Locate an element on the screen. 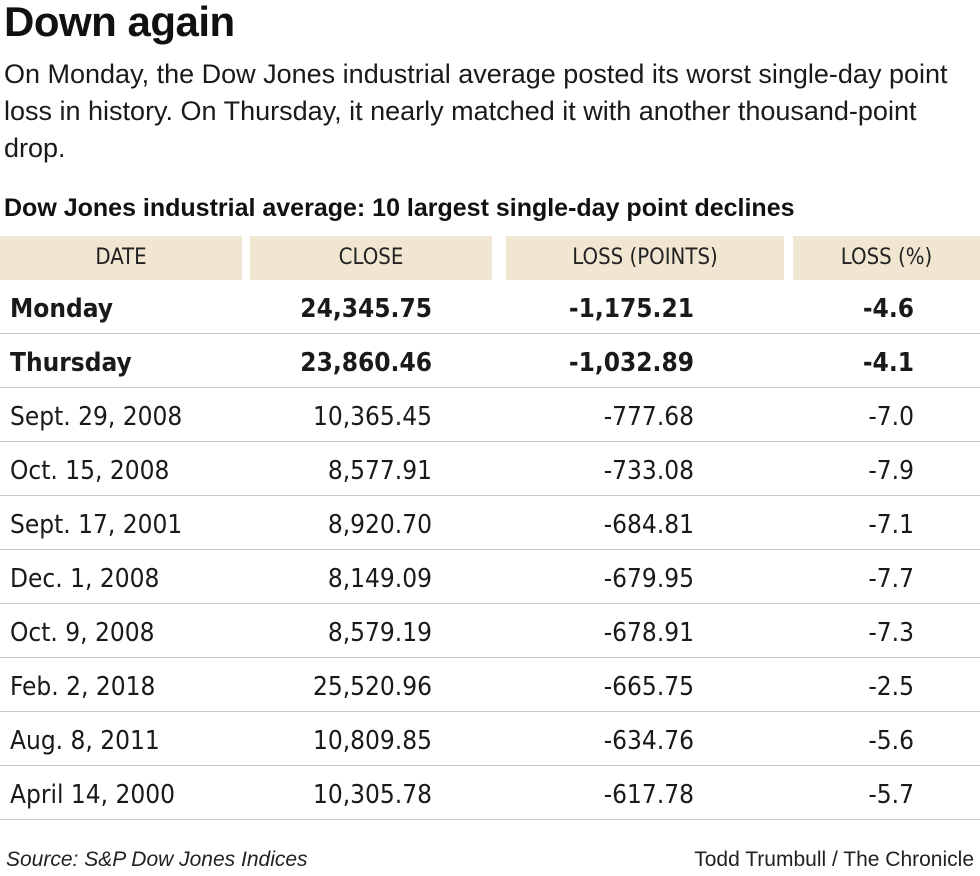 The width and height of the screenshot is (980, 876). table-row: Thursday 23,860.46 -1,032.89 -4.1 is located at coordinates (490, 361).